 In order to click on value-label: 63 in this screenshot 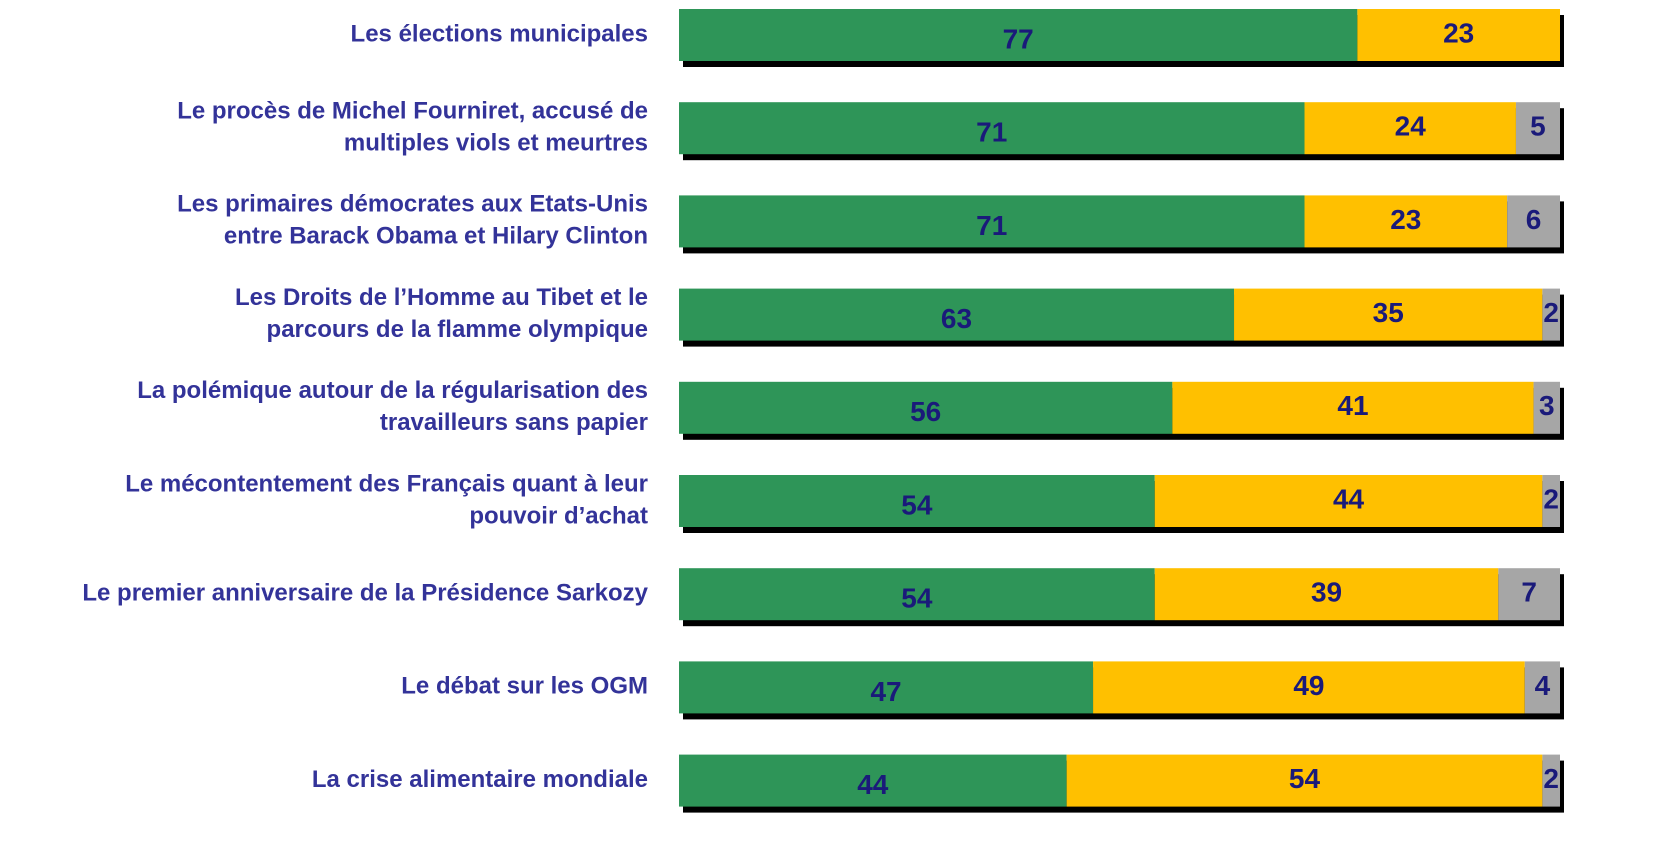, I will do `click(956, 318)`.